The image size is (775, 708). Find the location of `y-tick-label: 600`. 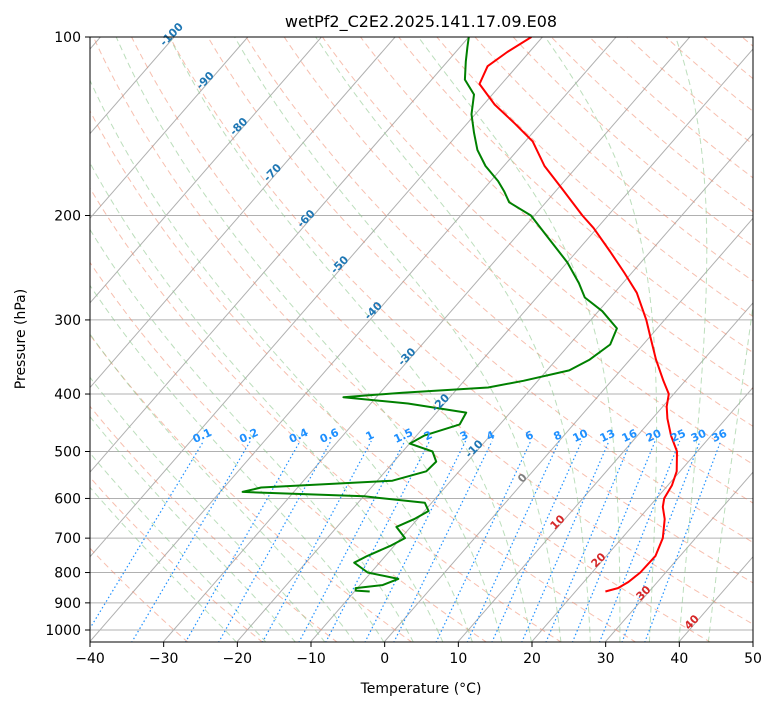

y-tick-label: 600 is located at coordinates (67, 499).